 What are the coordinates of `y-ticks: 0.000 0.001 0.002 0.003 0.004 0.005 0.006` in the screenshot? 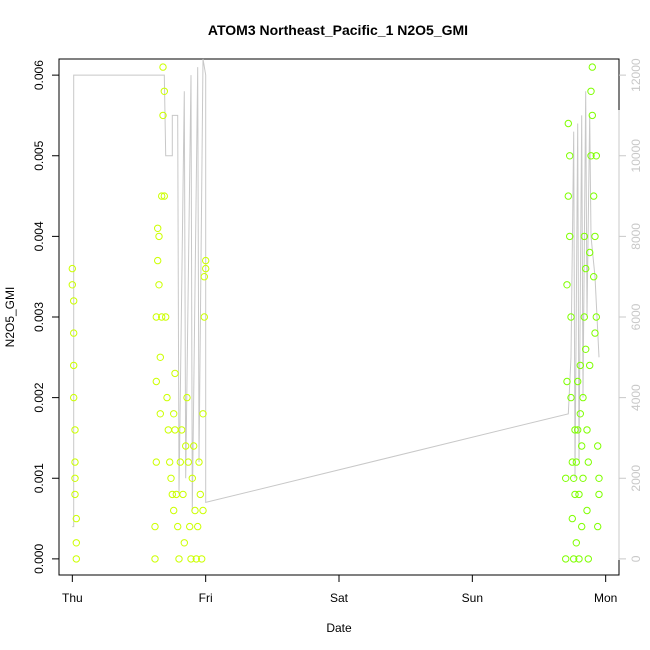 It's located at (45, 317).